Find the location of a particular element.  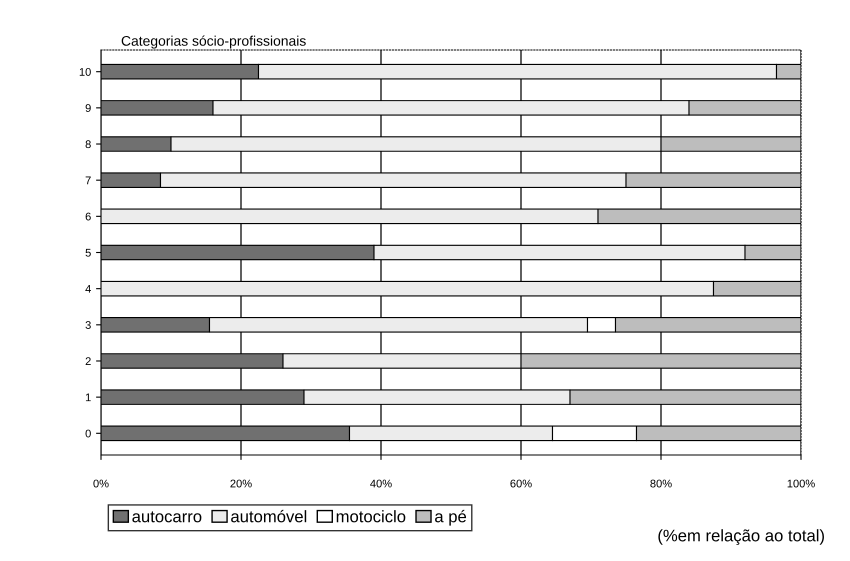

y-tick-label: 5 is located at coordinates (88, 252).